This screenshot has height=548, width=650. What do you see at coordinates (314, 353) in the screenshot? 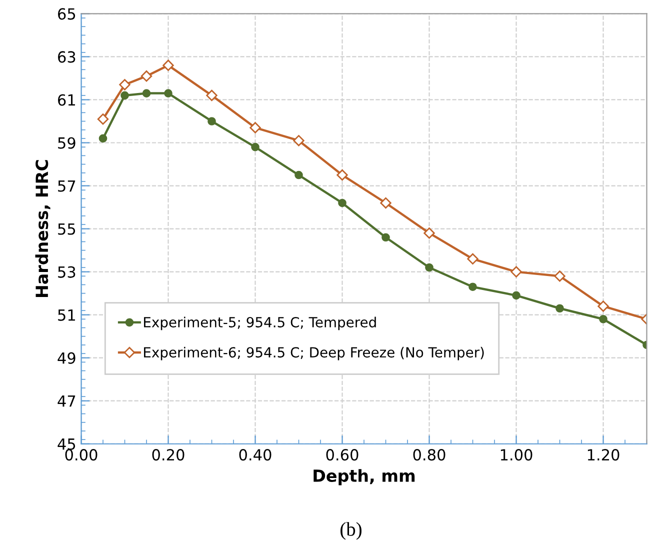
I see `legend-label: Experiment-6; 954.5 C; Deep Freeze (No Temper)` at bounding box center [314, 353].